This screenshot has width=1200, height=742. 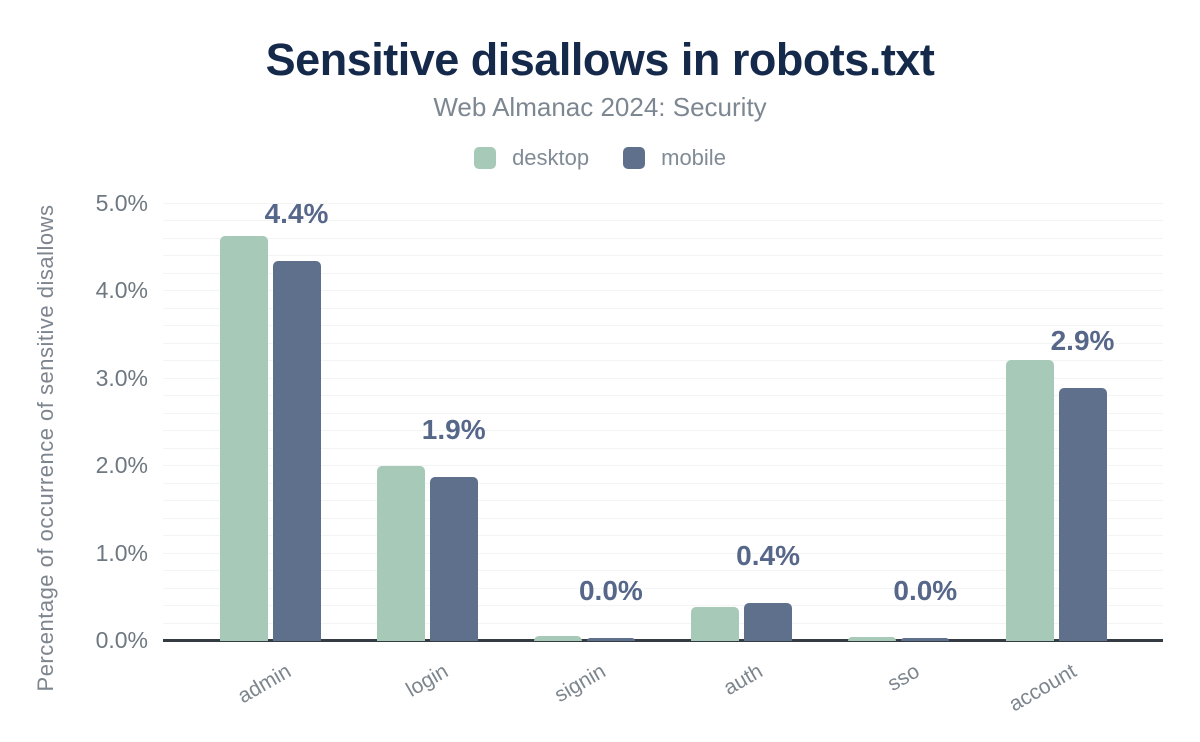 What do you see at coordinates (121, 552) in the screenshot?
I see `y-tick-label: 1.0%` at bounding box center [121, 552].